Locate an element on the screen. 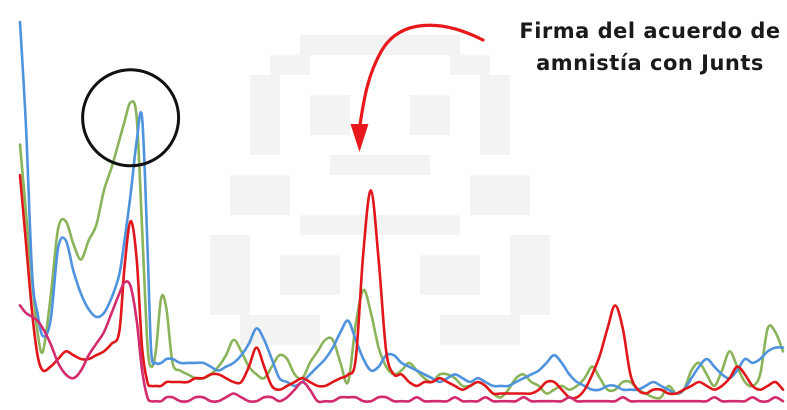 The image size is (787, 410). highlight-circle is located at coordinates (131, 118).